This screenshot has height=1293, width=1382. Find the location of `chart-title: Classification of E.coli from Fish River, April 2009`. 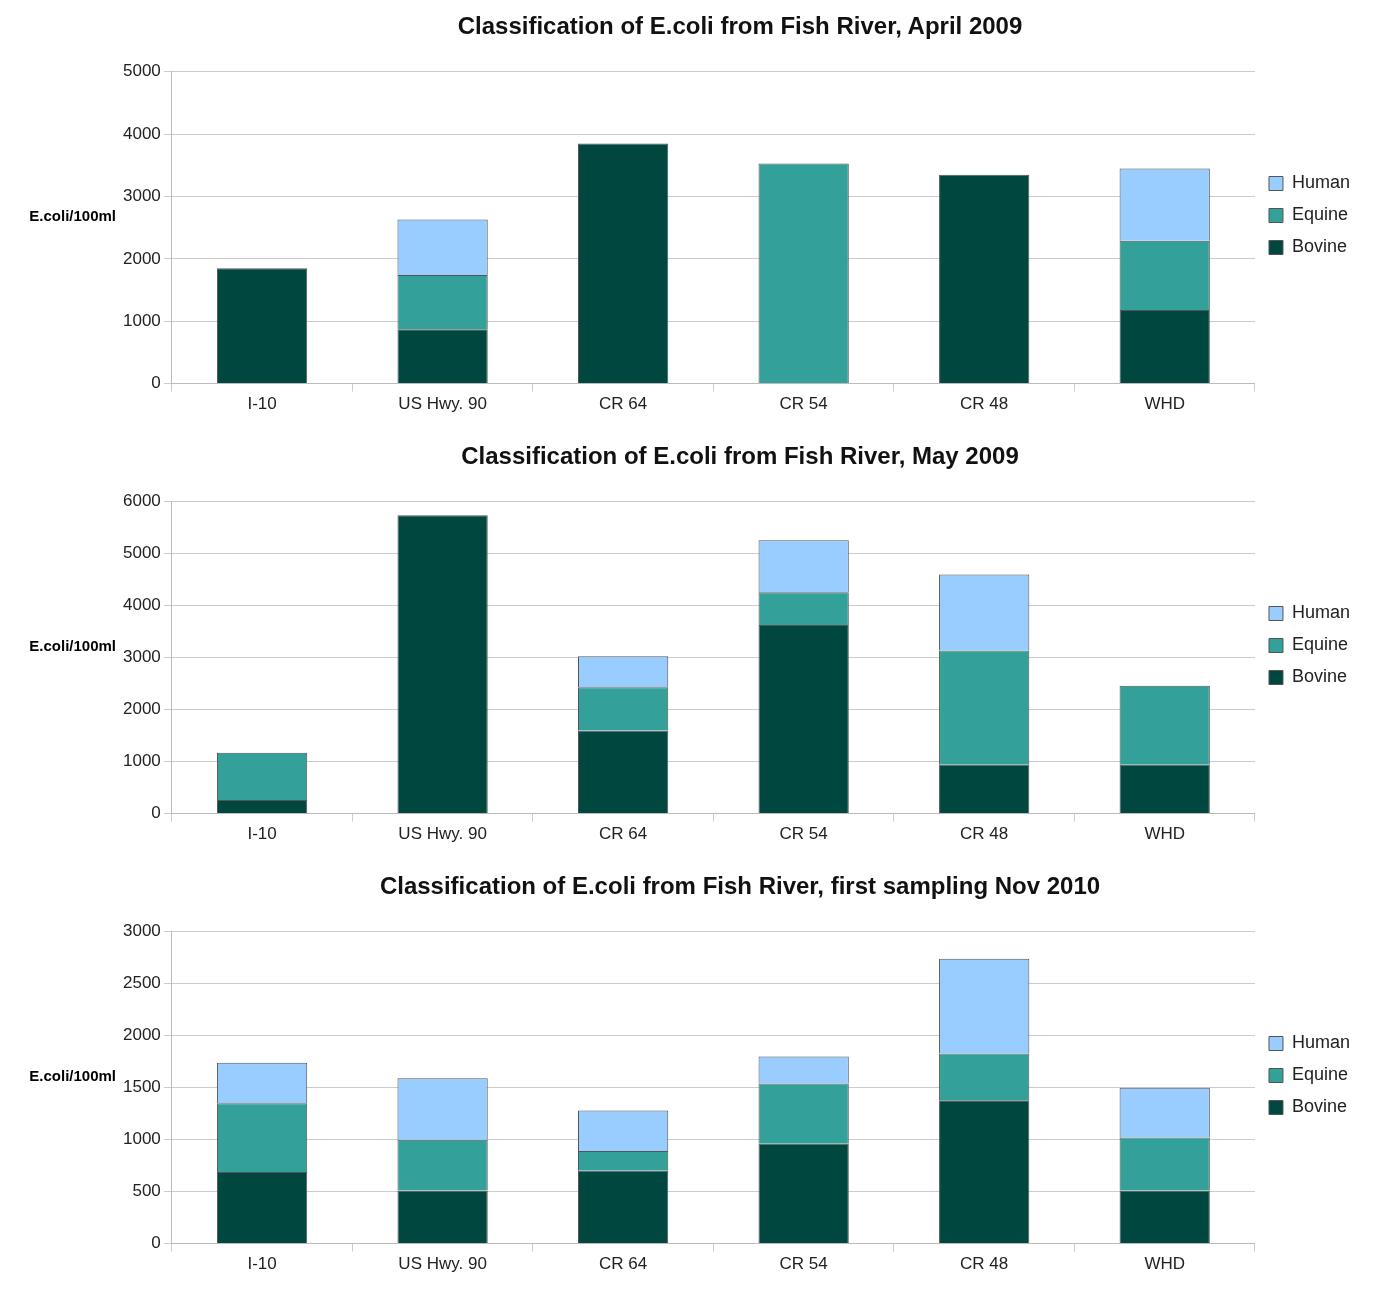

chart-title: Classification of E.coli from Fish River, April 2009 is located at coordinates (740, 25).